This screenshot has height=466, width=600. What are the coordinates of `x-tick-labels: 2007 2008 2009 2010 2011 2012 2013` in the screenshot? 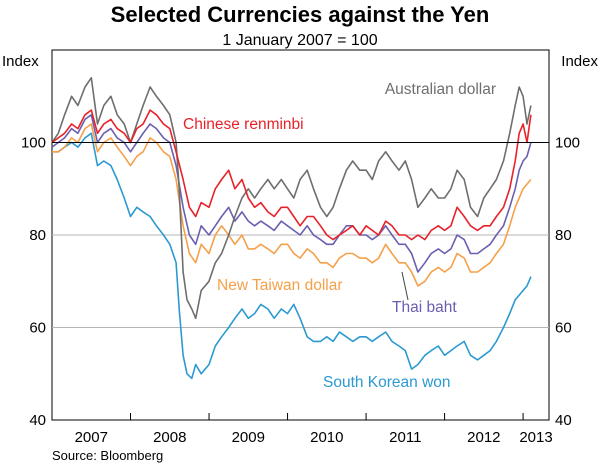 It's located at (314, 429).